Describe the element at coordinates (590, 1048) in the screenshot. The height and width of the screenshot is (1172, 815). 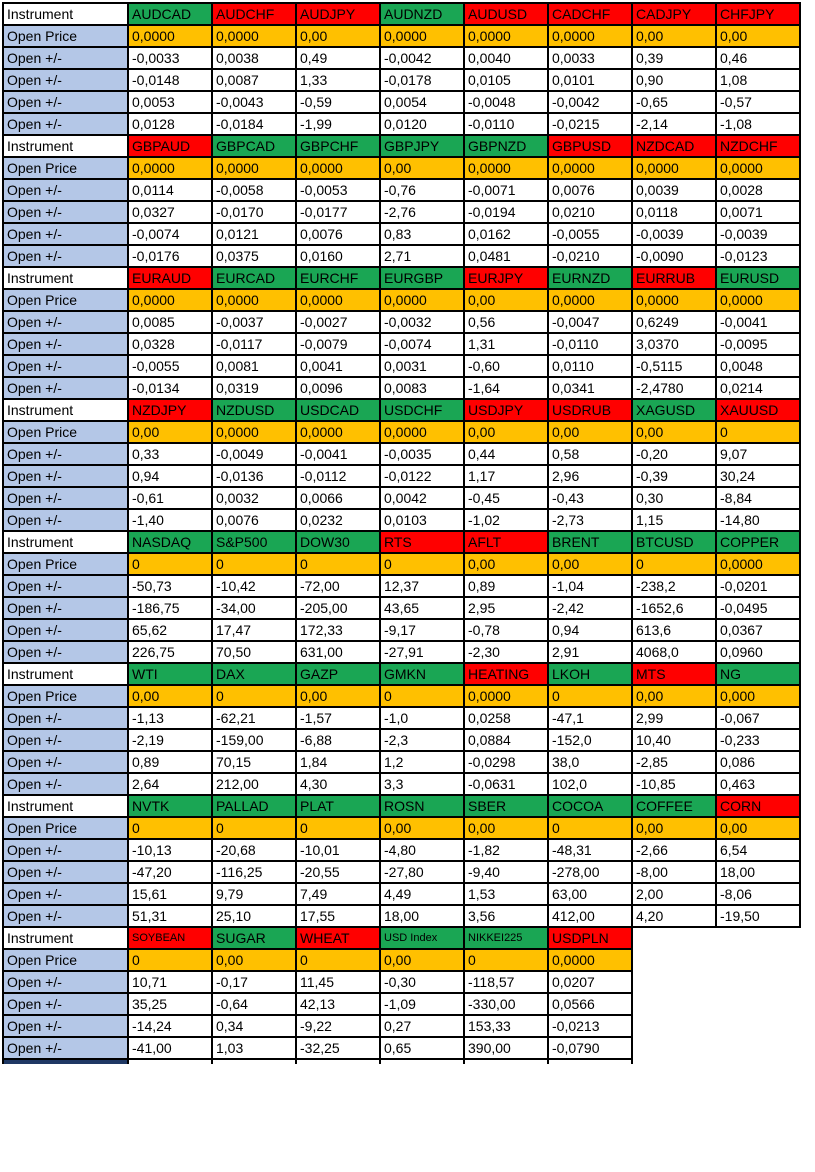
I see `value-cell: -0,0790` at that location.